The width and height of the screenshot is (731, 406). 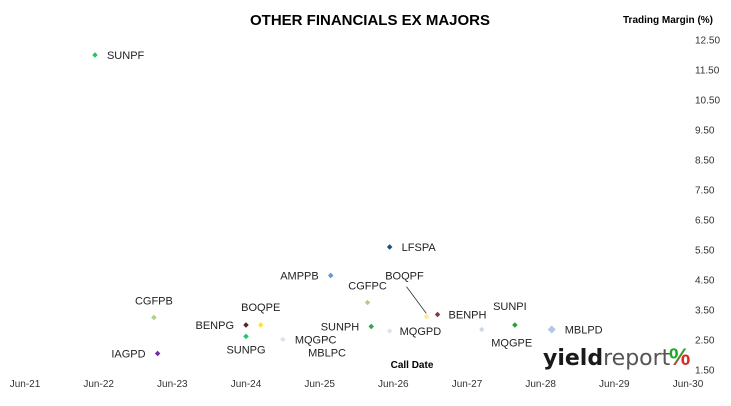 I want to click on point-label-boqpf: BOQPF, so click(x=404, y=277).